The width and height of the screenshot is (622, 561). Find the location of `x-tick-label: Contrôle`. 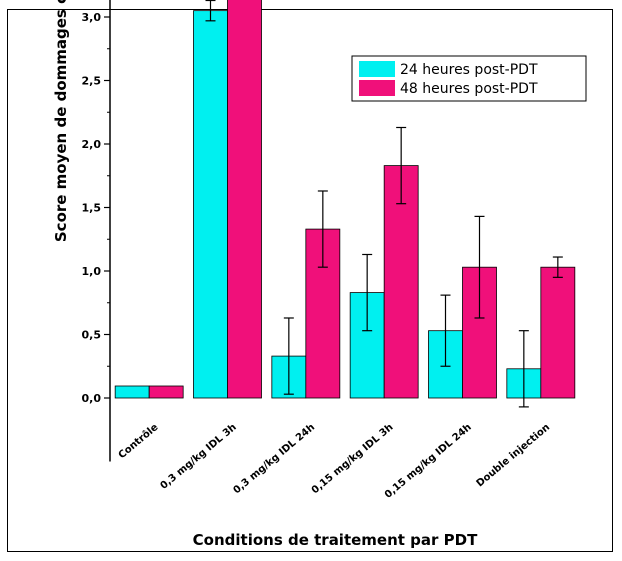

x-tick-label: Contrôle is located at coordinates (138, 441).